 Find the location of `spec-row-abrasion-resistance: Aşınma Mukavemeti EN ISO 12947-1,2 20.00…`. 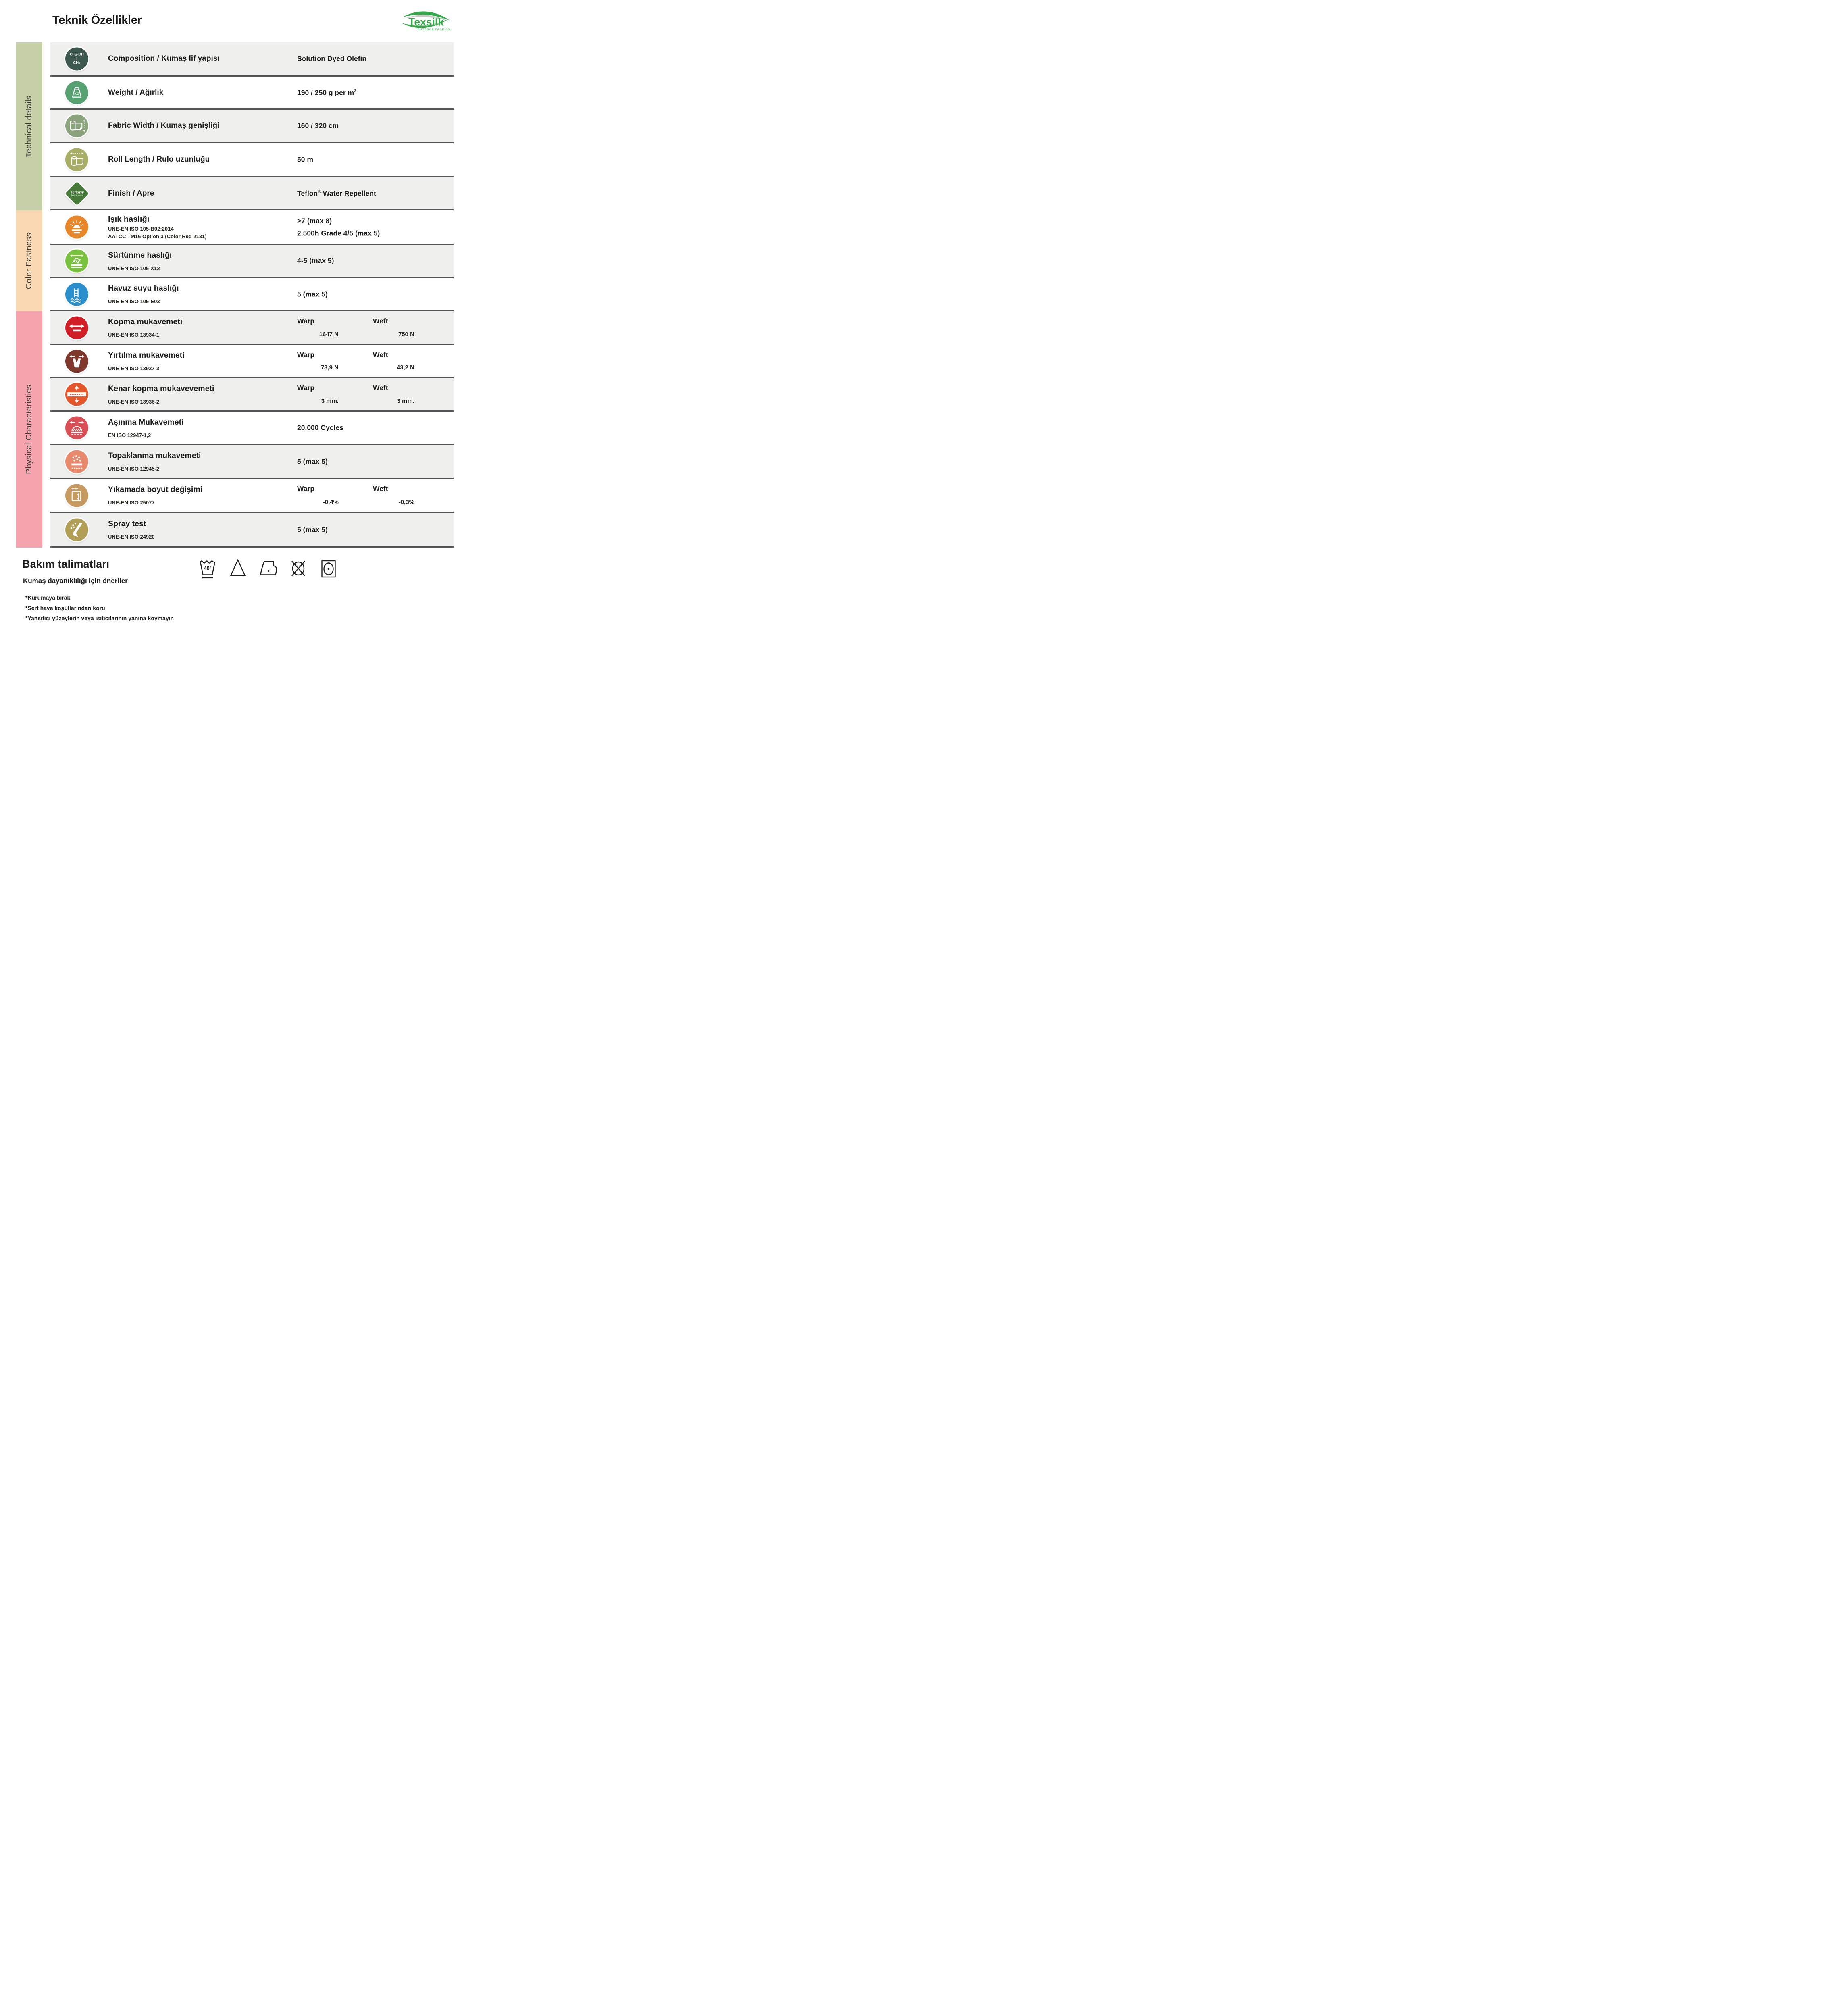

spec-row-abrasion-resistance: Aşınma Mukavemeti EN ISO 12947-1,2 20.00… is located at coordinates (252, 428).